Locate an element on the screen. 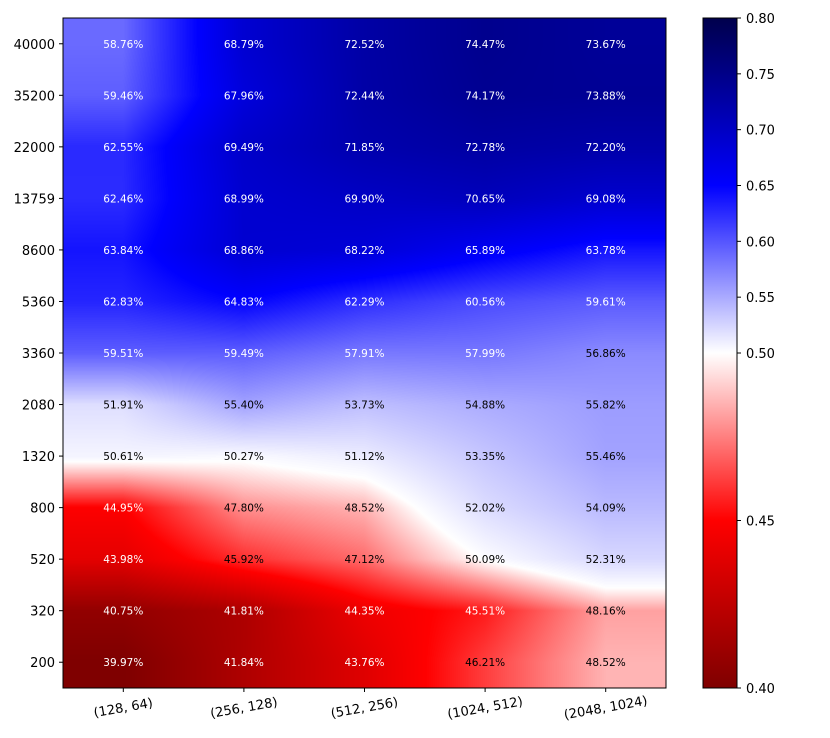  y-tick-label: 800 is located at coordinates (42, 509).